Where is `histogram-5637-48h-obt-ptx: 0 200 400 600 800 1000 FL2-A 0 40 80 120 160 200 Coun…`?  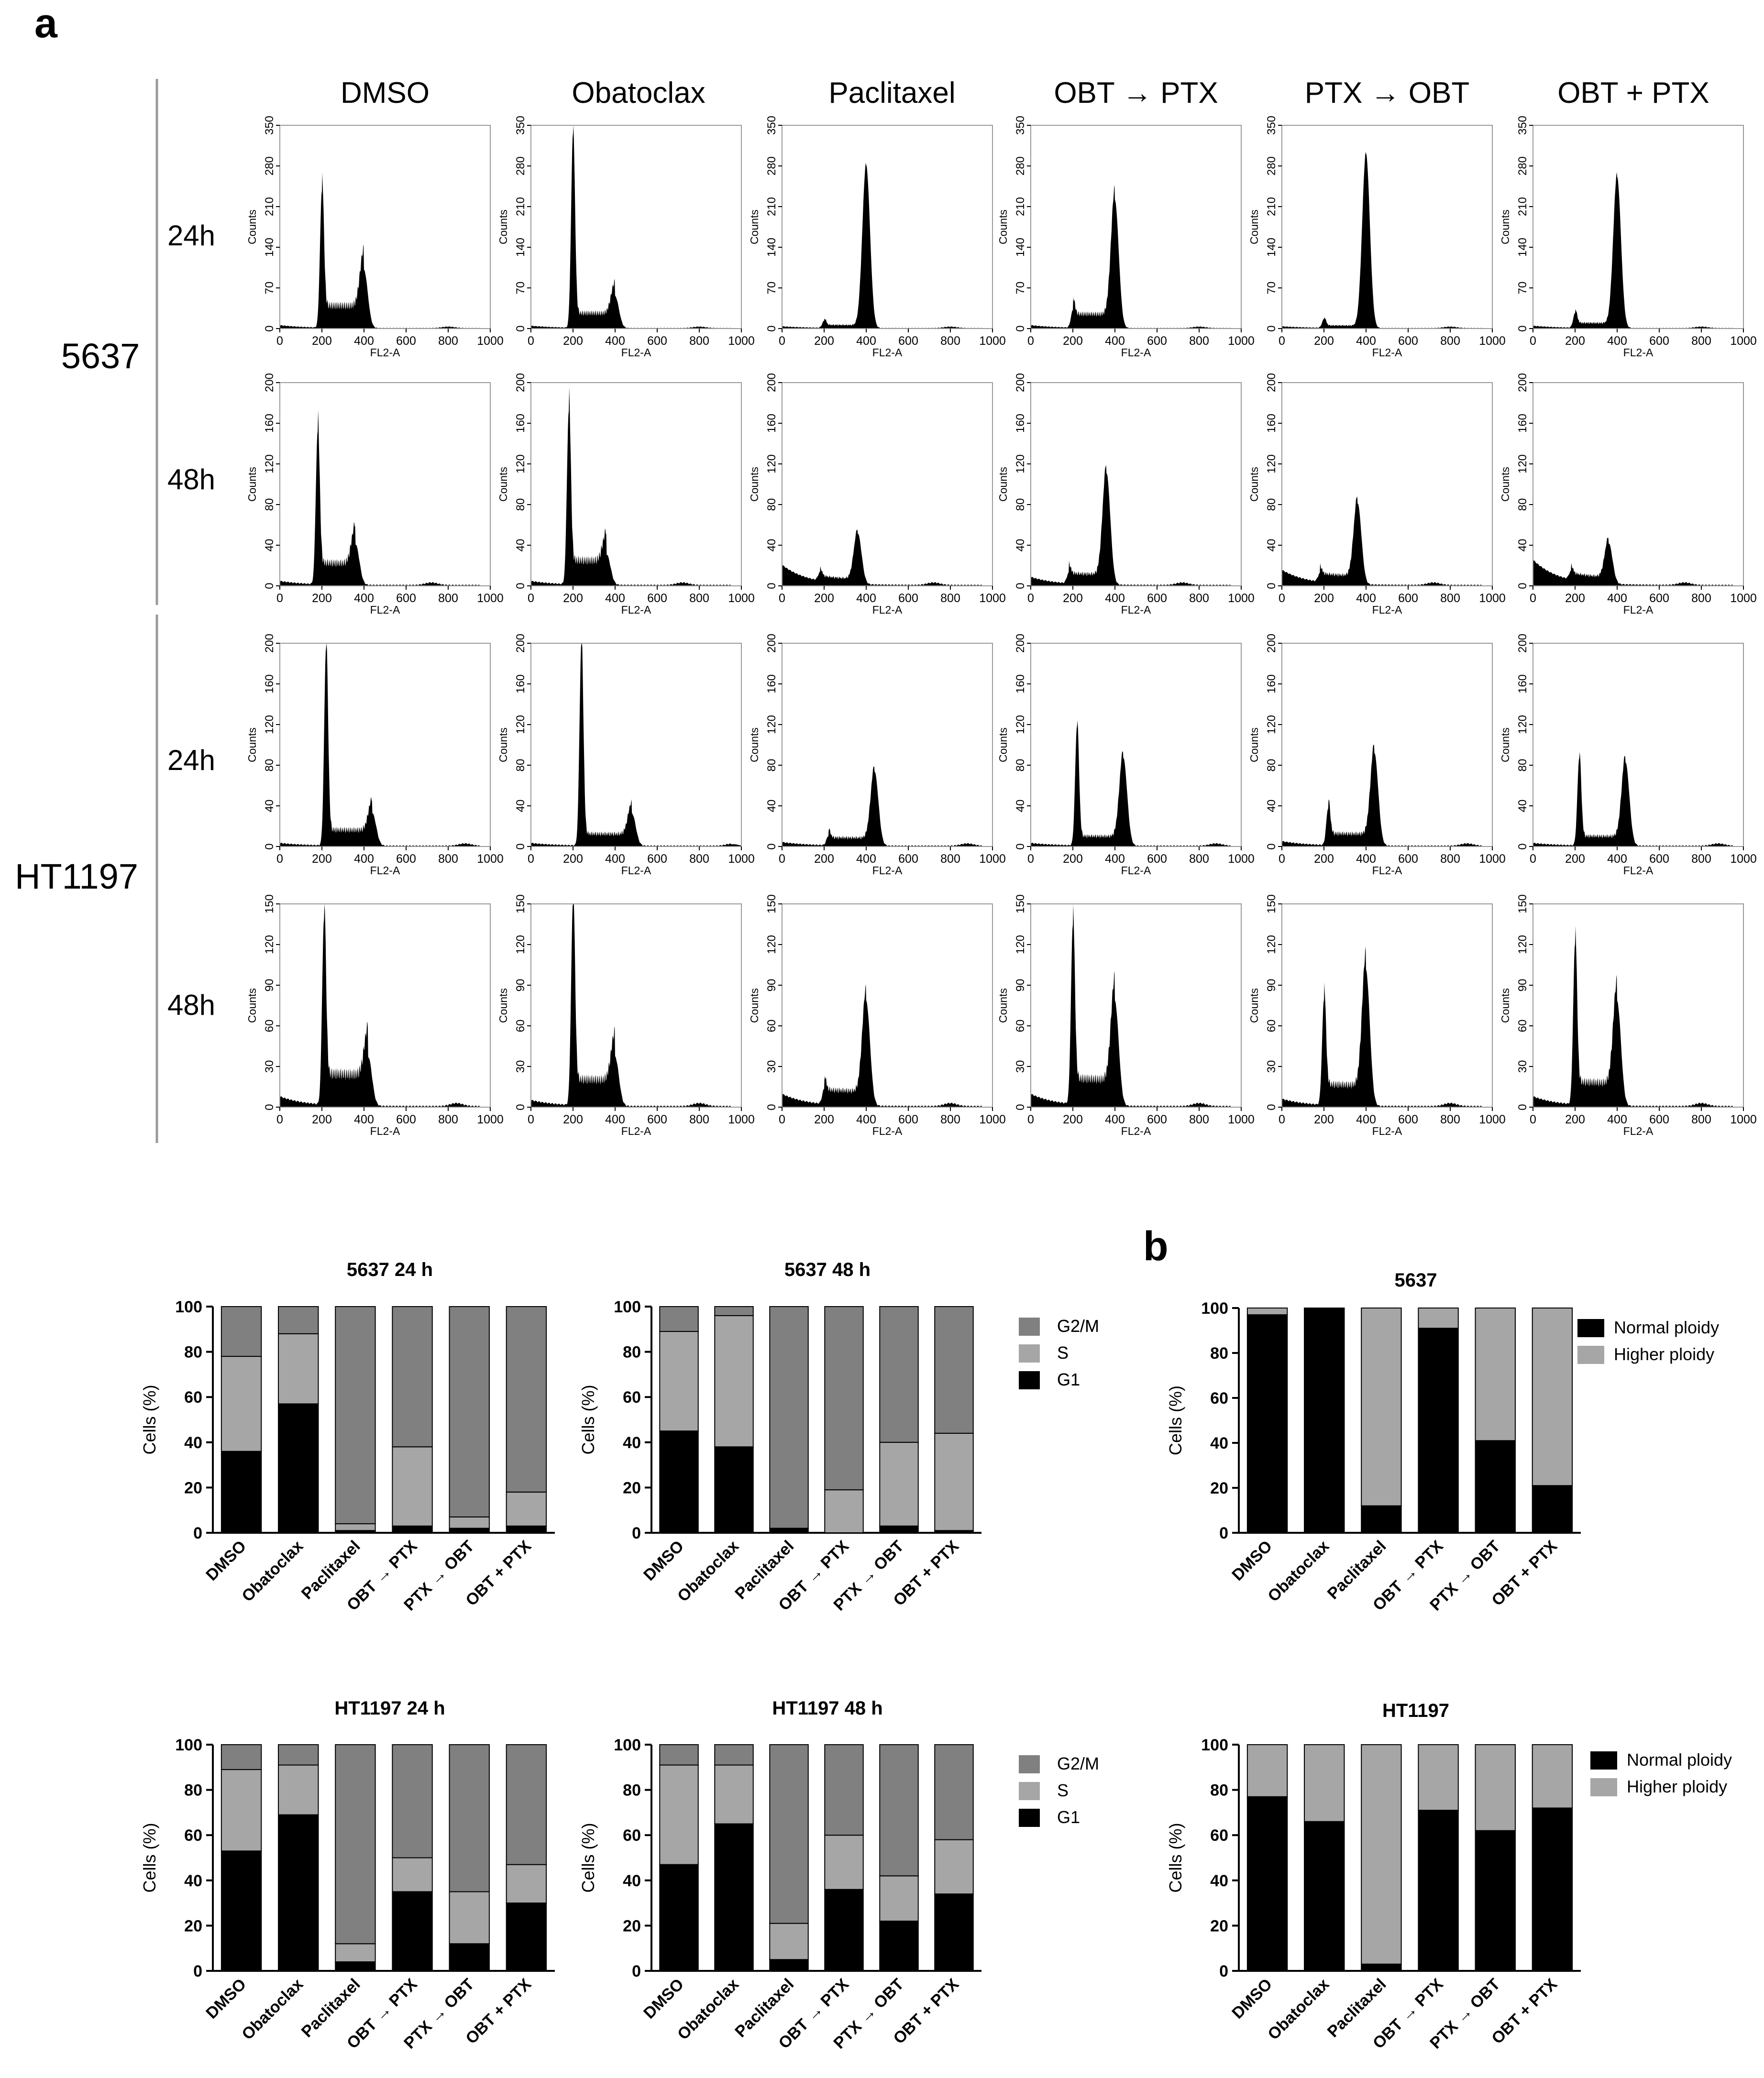
histogram-5637-48h-obt-ptx: 0 200 400 600 800 1000 FL2-A 0 40 80 120 160 200 Coun… is located at coordinates (1126, 494).